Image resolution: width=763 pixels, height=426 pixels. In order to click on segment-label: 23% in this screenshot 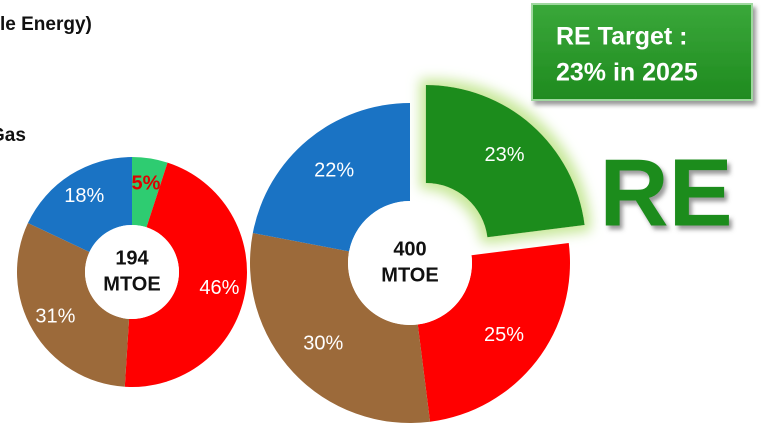, I will do `click(505, 155)`.